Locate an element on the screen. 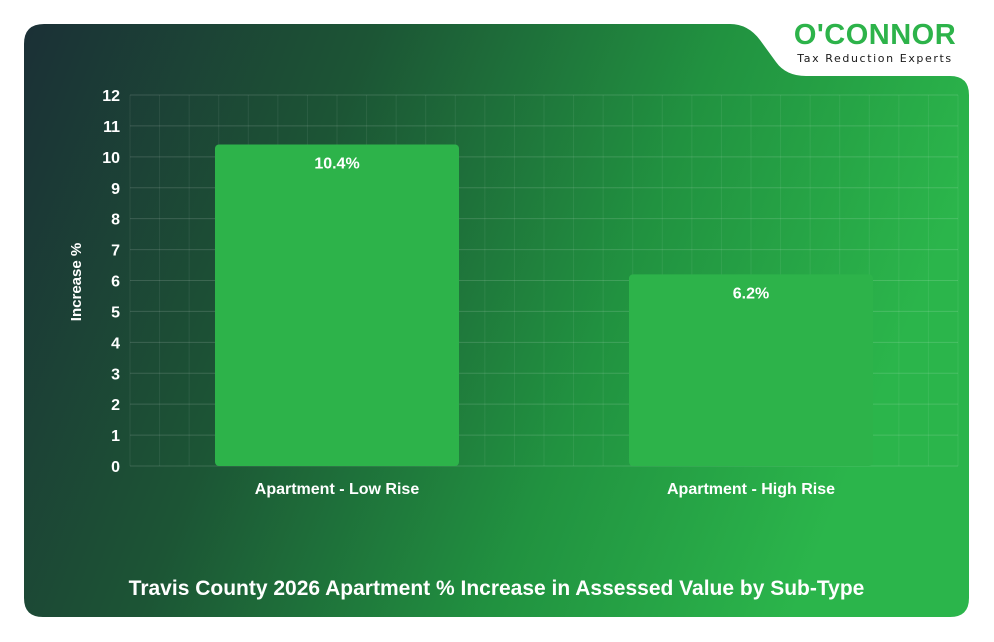  y-tick-label: 1 is located at coordinates (115, 436).